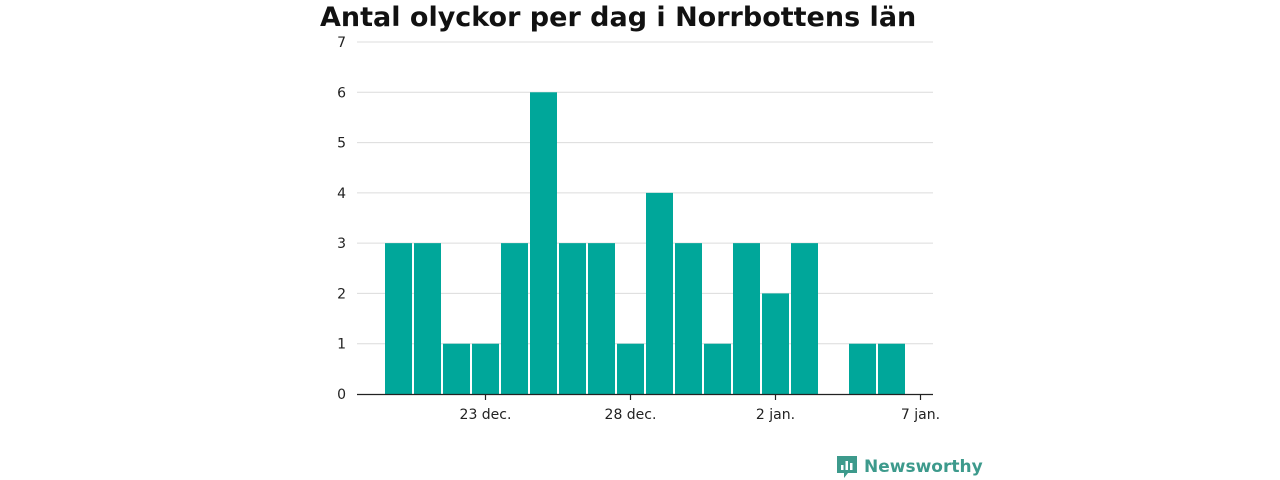  Describe the element at coordinates (341, 294) in the screenshot. I see `y-tick-label: 2` at that location.